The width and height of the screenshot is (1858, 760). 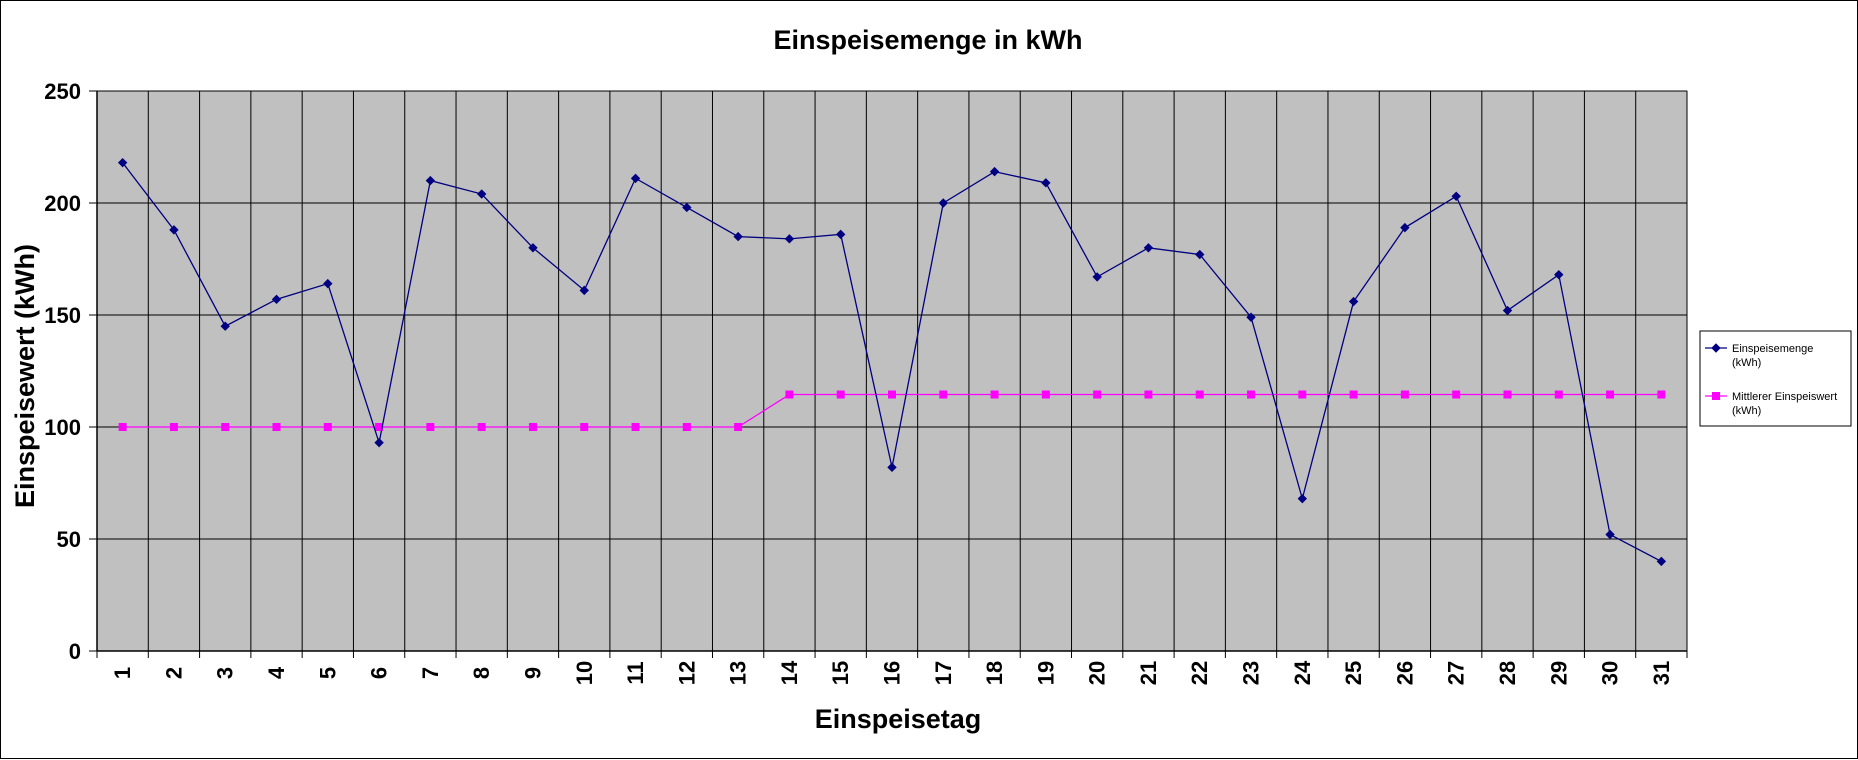 I want to click on x-tick-label: 9, so click(x=532, y=673).